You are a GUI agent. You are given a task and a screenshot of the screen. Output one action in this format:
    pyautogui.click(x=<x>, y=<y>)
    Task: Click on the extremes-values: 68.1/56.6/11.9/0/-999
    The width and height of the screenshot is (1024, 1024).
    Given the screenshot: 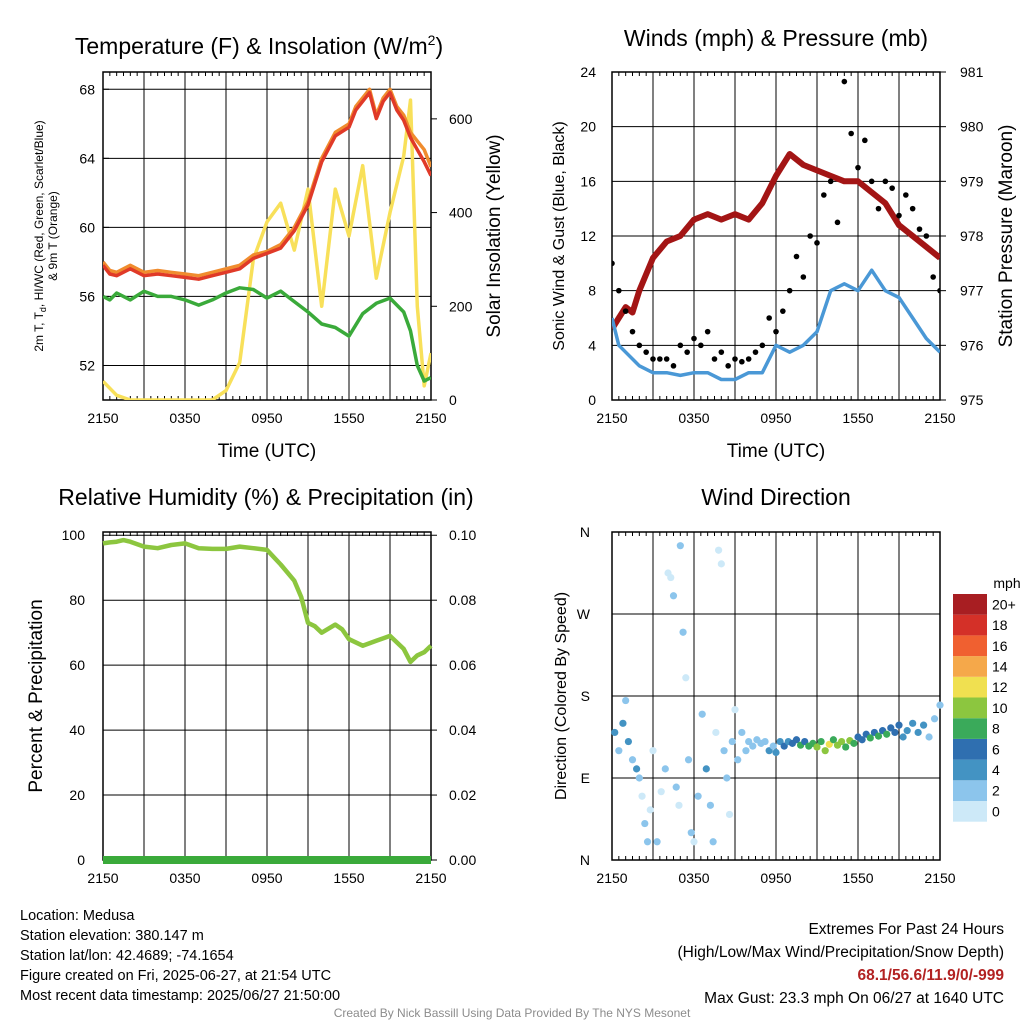 What is the action you would take?
    pyautogui.click(x=930, y=975)
    